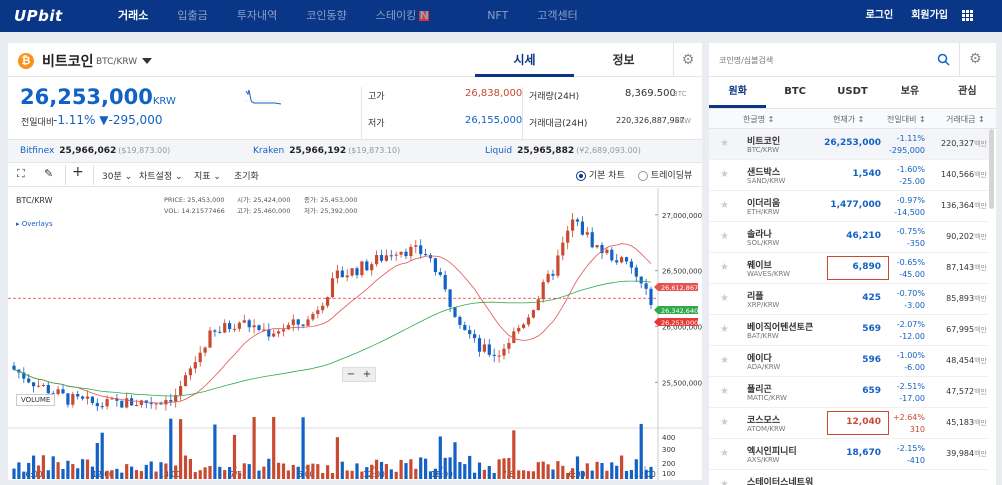 The image size is (1002, 485). Describe the element at coordinates (849, 392) in the screenshot. I see `list-item: ★ 폴리곤 MATIC/KRW 659 -2.51% -17.00 47,572백만` at that location.